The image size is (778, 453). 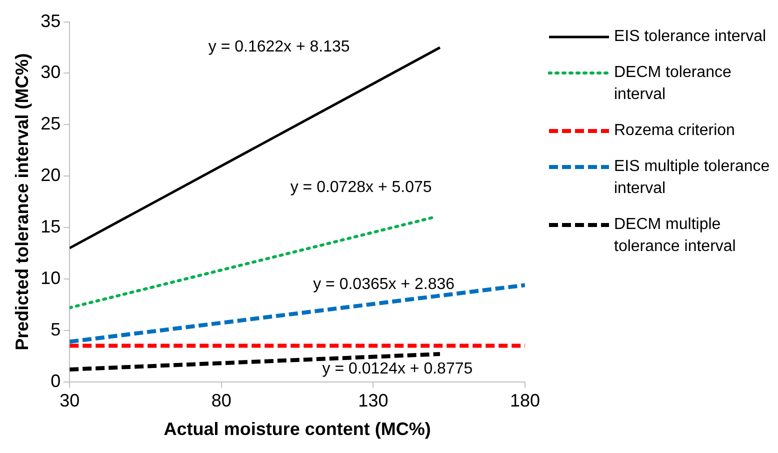 What do you see at coordinates (361, 187) in the screenshot?
I see `annotation: y = 0.0728x + 5.075` at bounding box center [361, 187].